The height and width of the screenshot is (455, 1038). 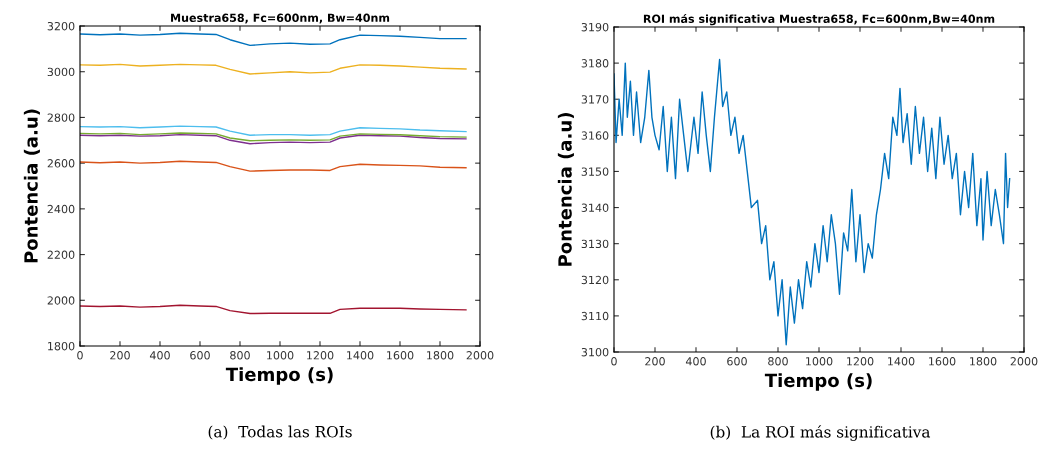 I want to click on y-tick-label: 2000, so click(x=61, y=300).